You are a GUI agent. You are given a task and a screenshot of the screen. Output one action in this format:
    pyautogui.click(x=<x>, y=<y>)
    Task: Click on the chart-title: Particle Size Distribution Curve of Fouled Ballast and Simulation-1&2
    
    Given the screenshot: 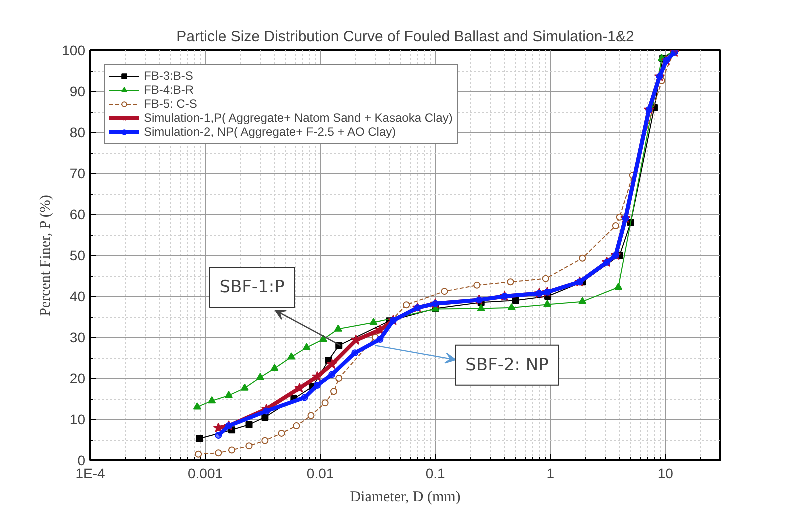 What is the action you would take?
    pyautogui.click(x=405, y=37)
    